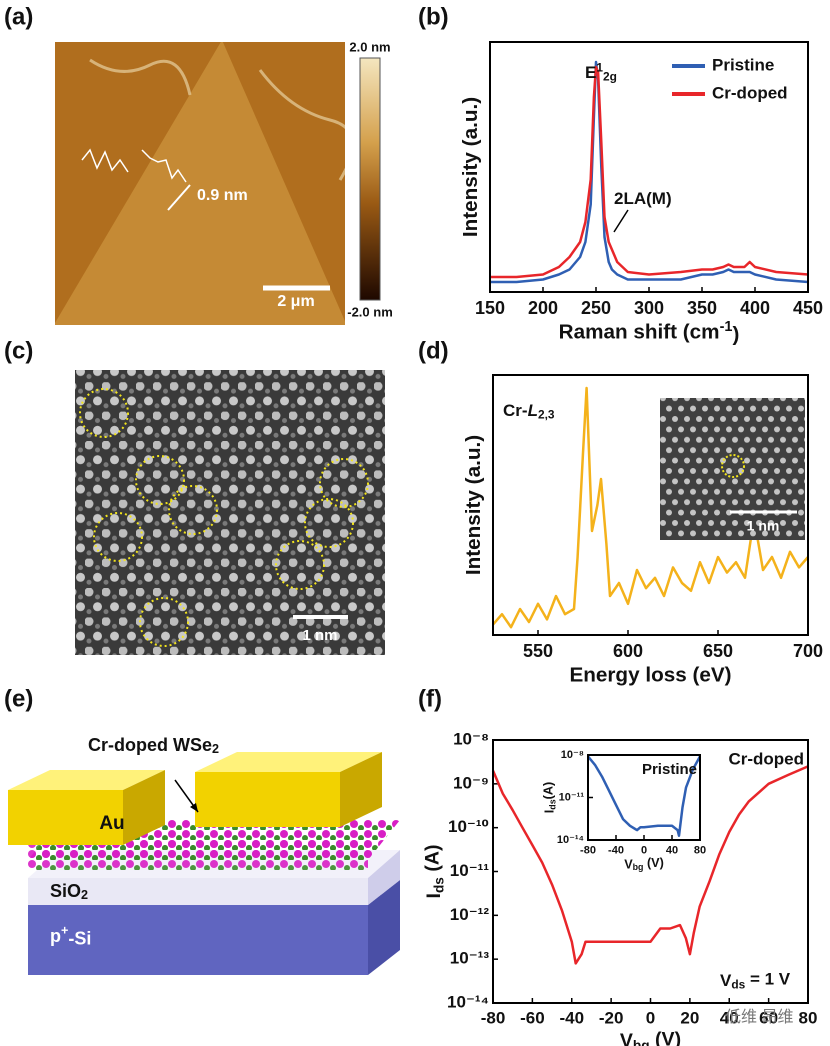 Image resolution: width=830 pixels, height=1046 pixels. What do you see at coordinates (735, 335) in the screenshot?
I see `text-part: )` at bounding box center [735, 335].